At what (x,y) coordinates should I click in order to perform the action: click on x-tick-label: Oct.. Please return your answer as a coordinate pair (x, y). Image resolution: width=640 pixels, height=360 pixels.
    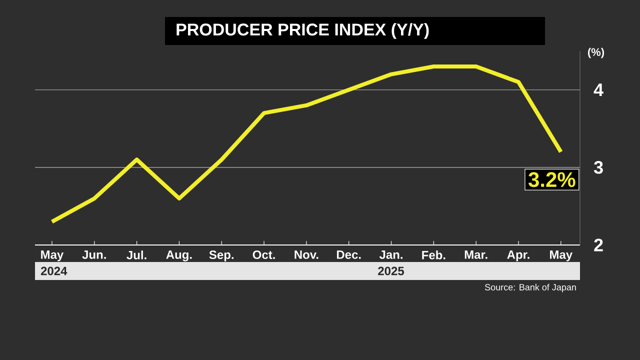
    Looking at the image, I should click on (263, 255).